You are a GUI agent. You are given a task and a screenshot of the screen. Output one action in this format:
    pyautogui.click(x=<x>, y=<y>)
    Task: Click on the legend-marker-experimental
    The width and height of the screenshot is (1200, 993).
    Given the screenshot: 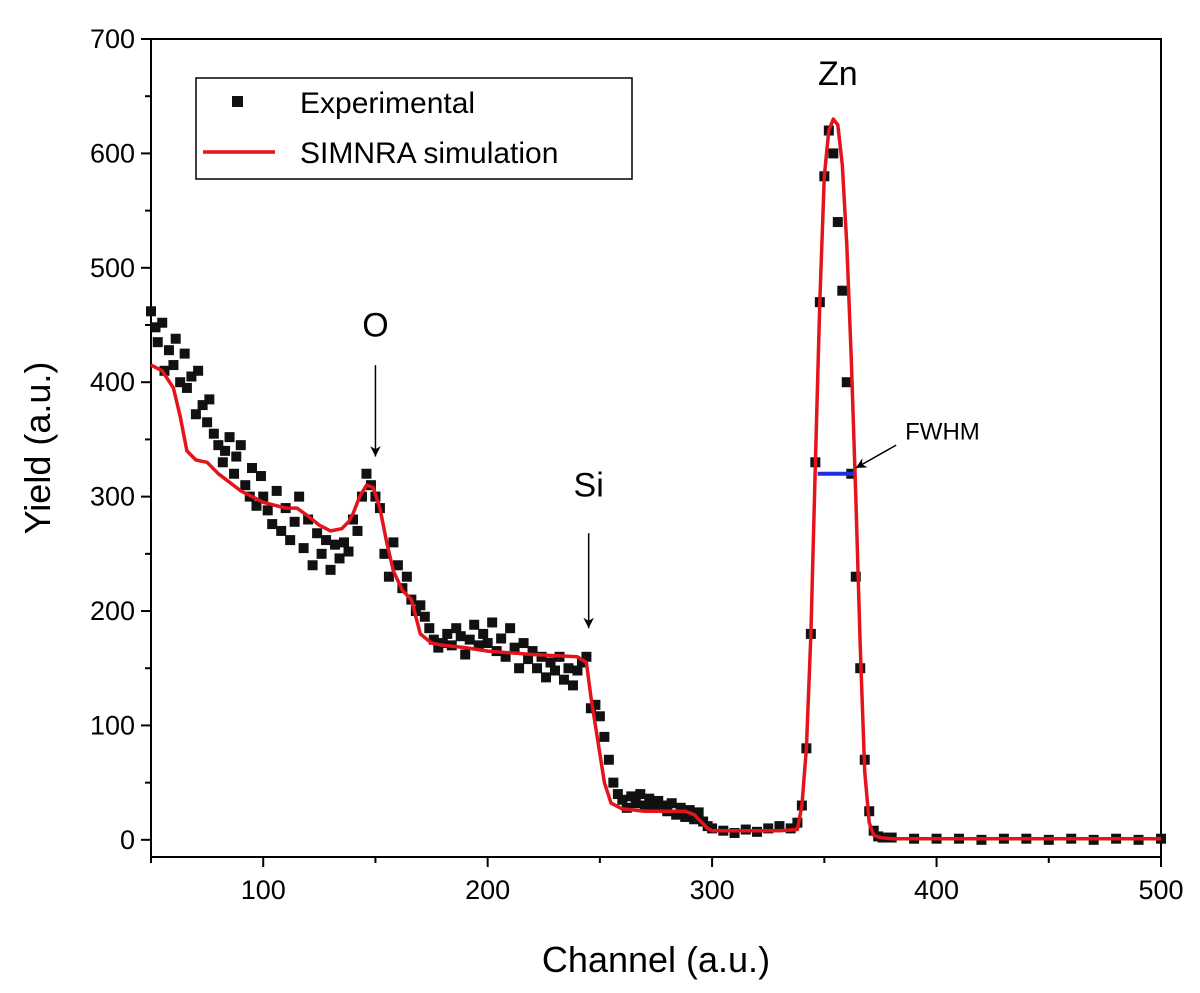 What is the action you would take?
    pyautogui.click(x=237, y=101)
    